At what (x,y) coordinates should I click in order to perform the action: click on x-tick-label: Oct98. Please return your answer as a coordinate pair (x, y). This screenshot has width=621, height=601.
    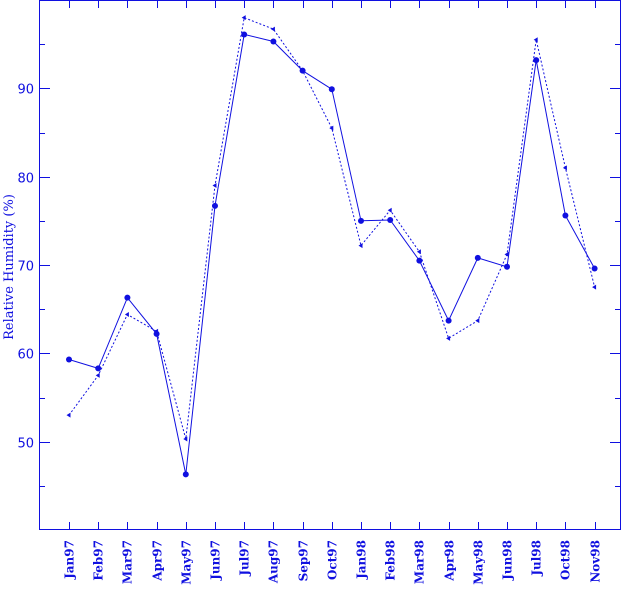
    Looking at the image, I should click on (566, 560).